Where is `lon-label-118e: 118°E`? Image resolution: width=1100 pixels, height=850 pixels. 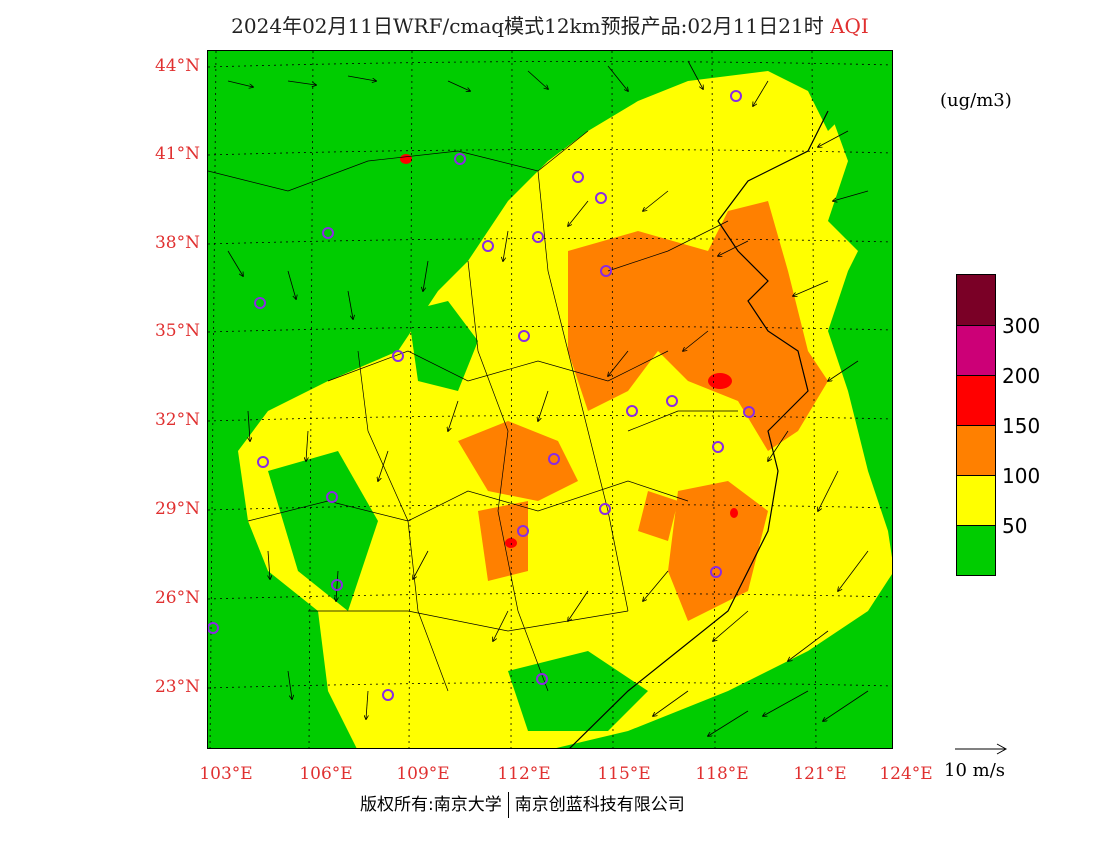
lon-label-118e: 118°E is located at coordinates (722, 774).